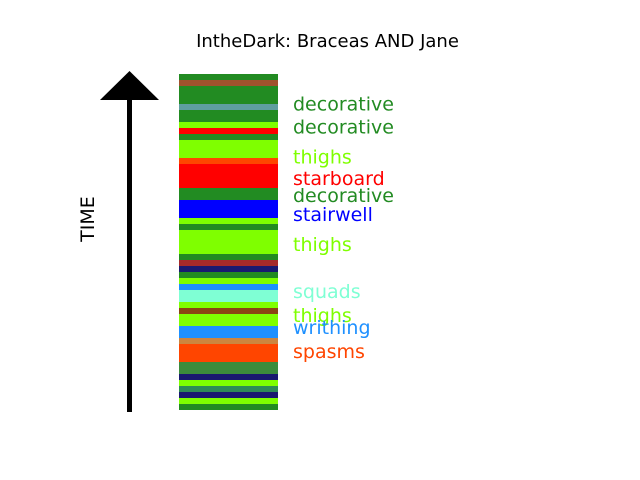 The height and width of the screenshot is (480, 640). What do you see at coordinates (329, 352) in the screenshot?
I see `band-label-10: spasms` at bounding box center [329, 352].